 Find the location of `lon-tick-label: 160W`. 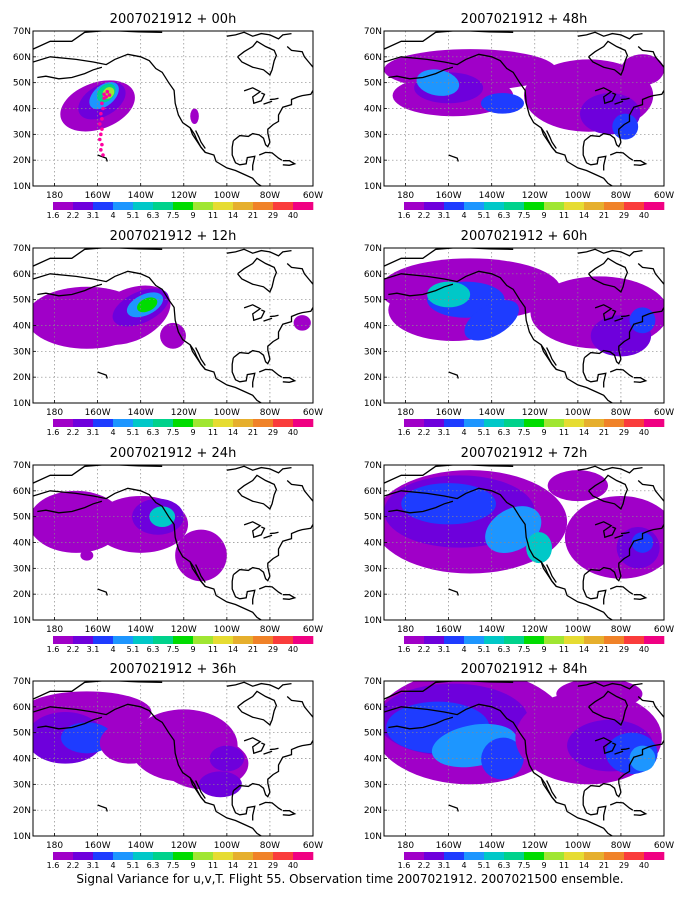

lon-tick-label: 160W is located at coordinates (449, 846).